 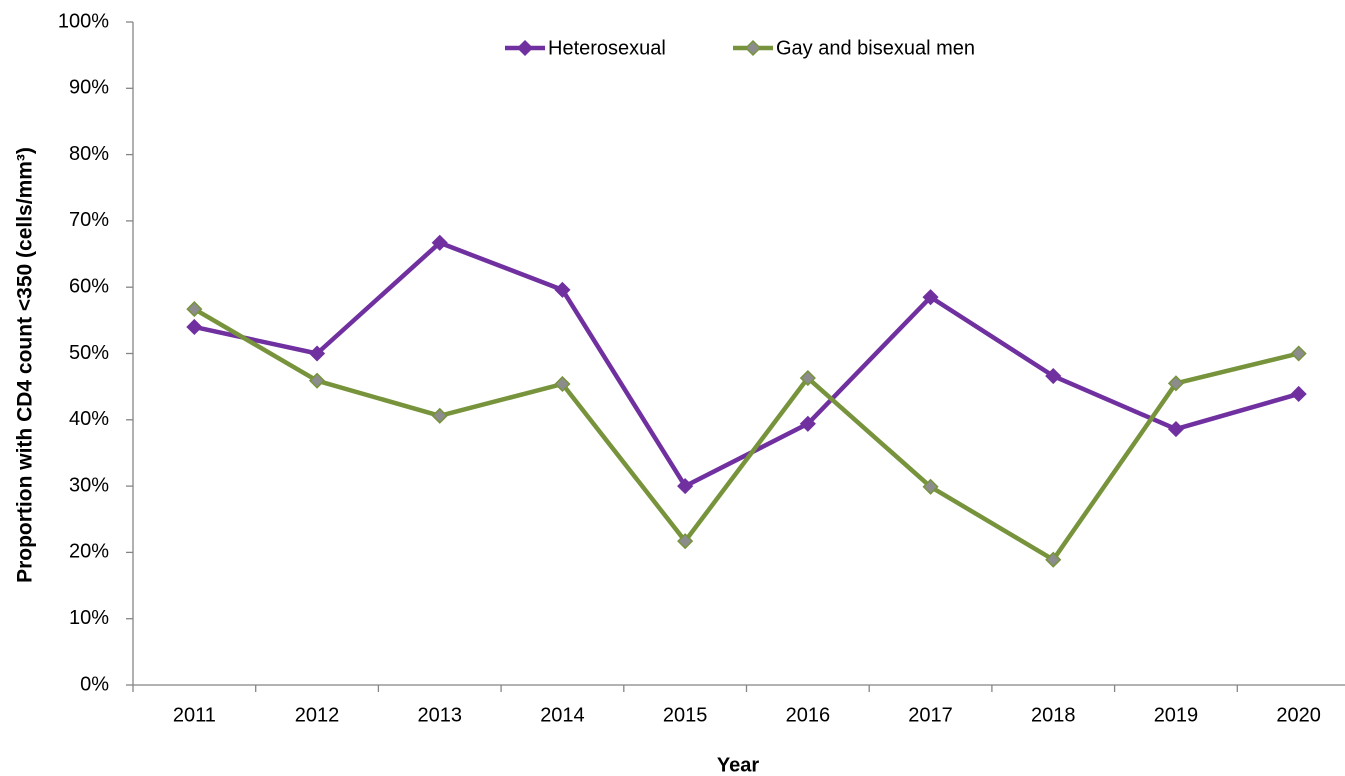 I want to click on y-tick-label: 60%, so click(x=89, y=286).